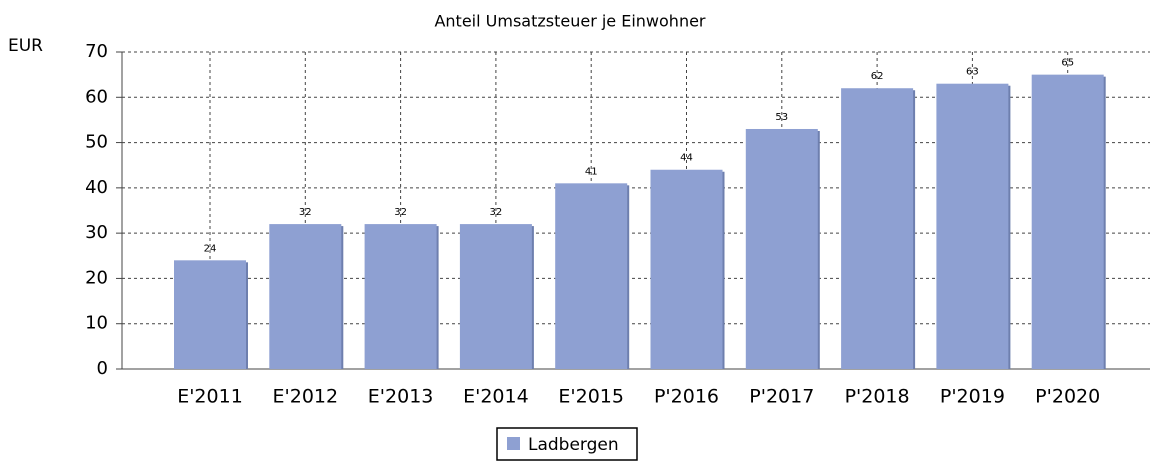 This screenshot has height=462, width=1153. Describe the element at coordinates (96, 323) in the screenshot. I see `y-tick-label: 10` at that location.